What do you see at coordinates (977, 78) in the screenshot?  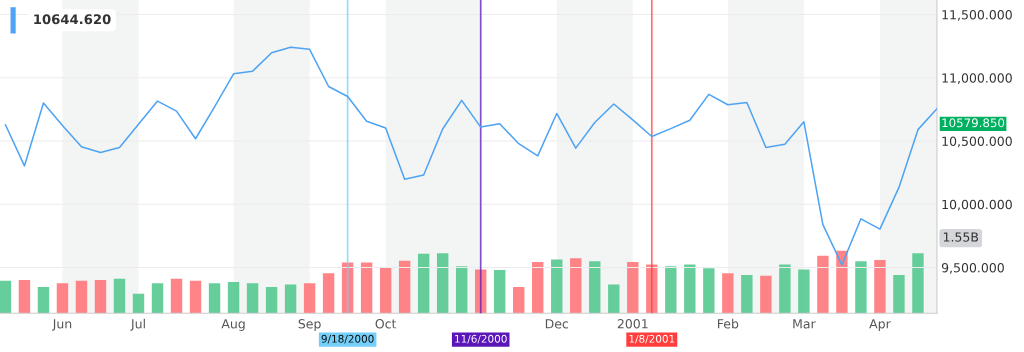 I see `y-tick-label: 11,000.000` at bounding box center [977, 78].